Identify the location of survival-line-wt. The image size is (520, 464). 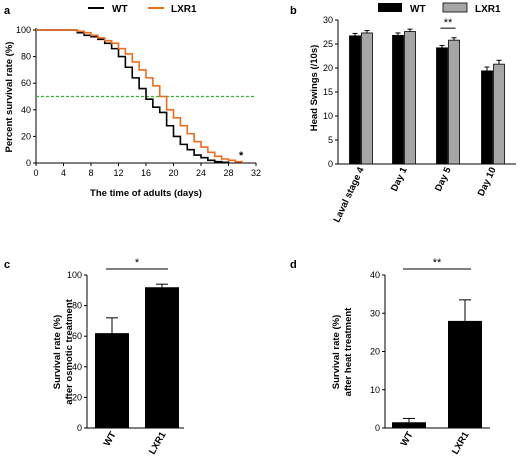
(133, 96).